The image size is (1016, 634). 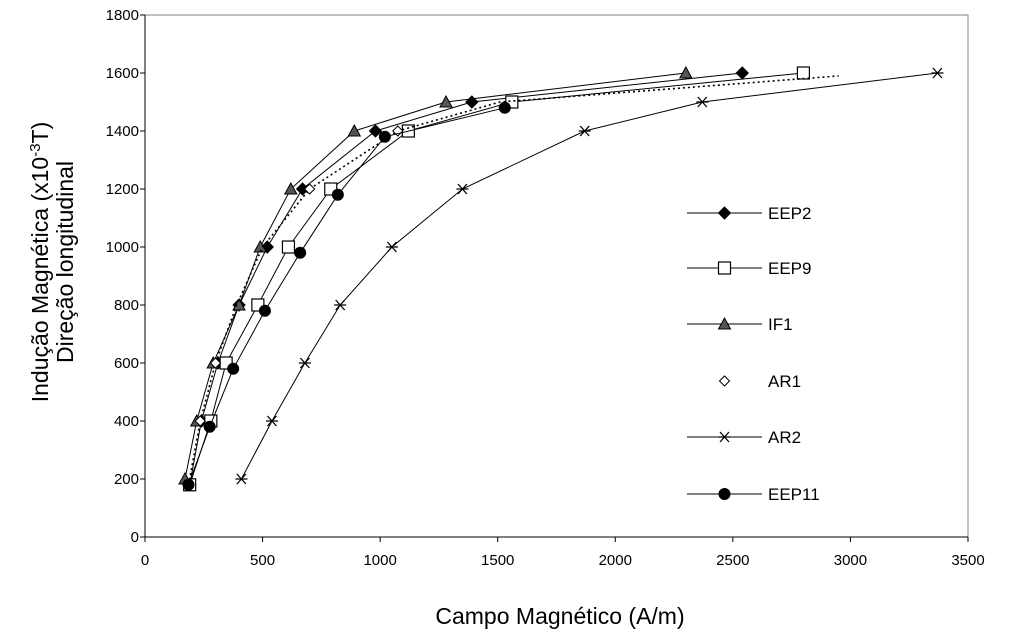 What do you see at coordinates (759, 381) in the screenshot?
I see `legend-item-ar1: AR1` at bounding box center [759, 381].